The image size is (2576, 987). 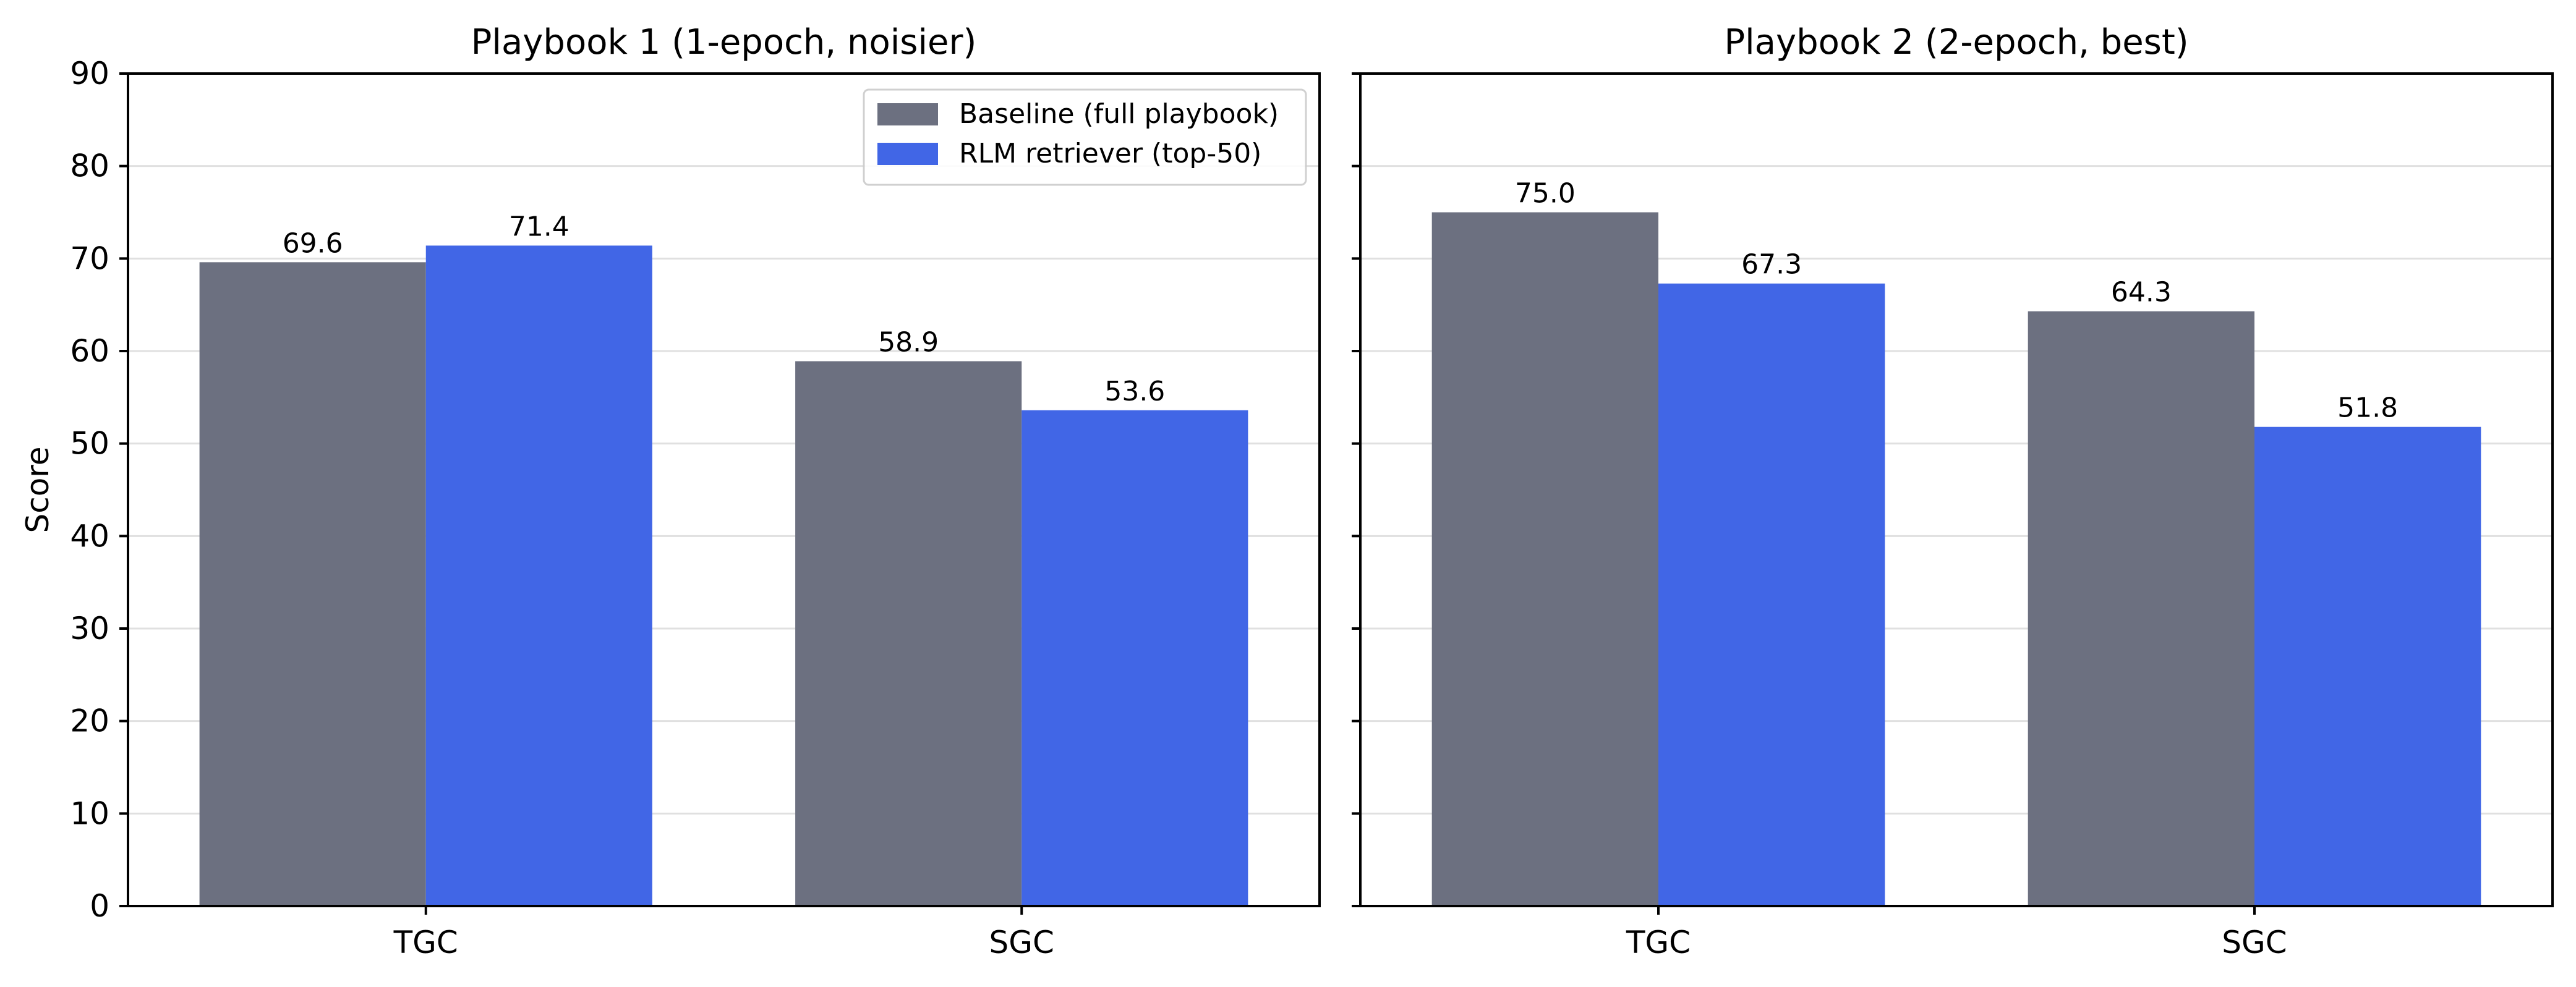 What do you see at coordinates (1545, 194) in the screenshot?
I see `data-label: 75.0` at bounding box center [1545, 194].